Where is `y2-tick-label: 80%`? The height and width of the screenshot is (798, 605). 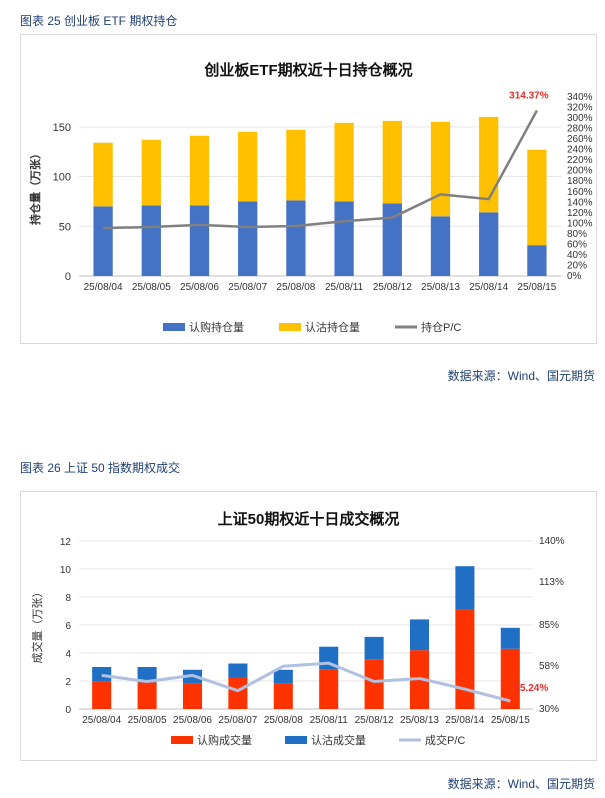
y2-tick-label: 80% is located at coordinates (577, 234).